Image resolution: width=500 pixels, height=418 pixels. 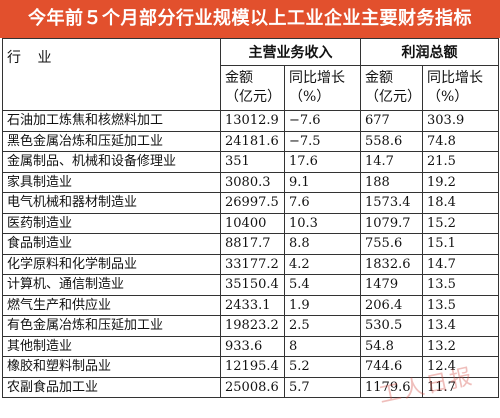 I want to click on revenue-cell: 26997.5, so click(x=252, y=203).